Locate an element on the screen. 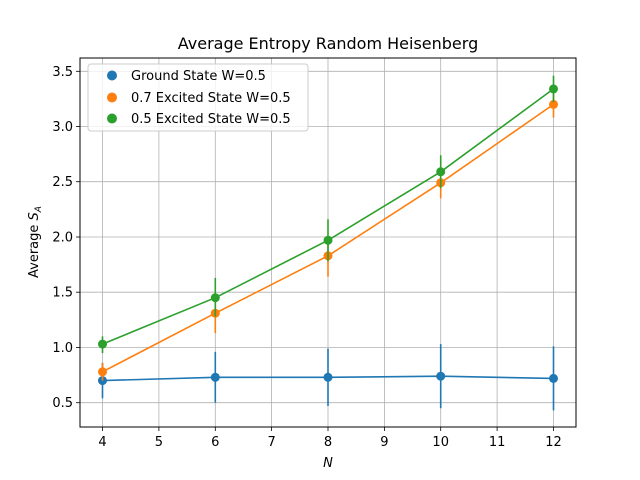 The height and width of the screenshot is (480, 640). x-tick-label: 5 is located at coordinates (159, 442).